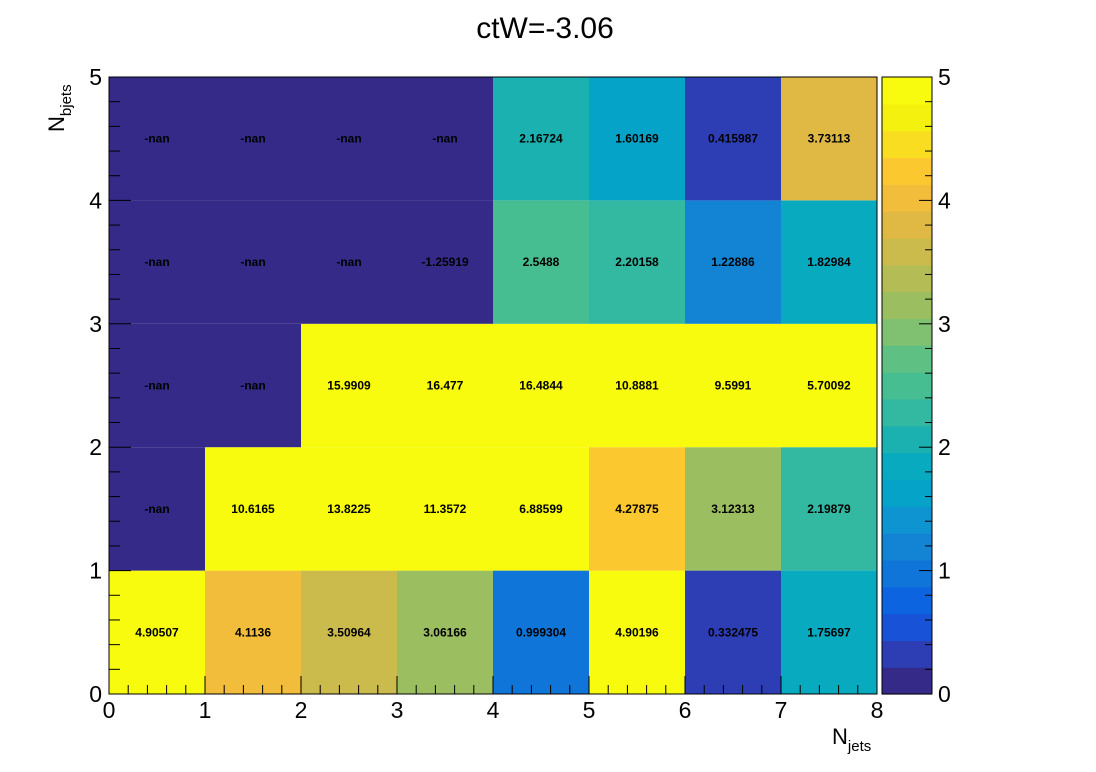 Image resolution: width=1096 pixels, height=772 pixels. What do you see at coordinates (685, 710) in the screenshot?
I see `x-tick-label: 6` at bounding box center [685, 710].